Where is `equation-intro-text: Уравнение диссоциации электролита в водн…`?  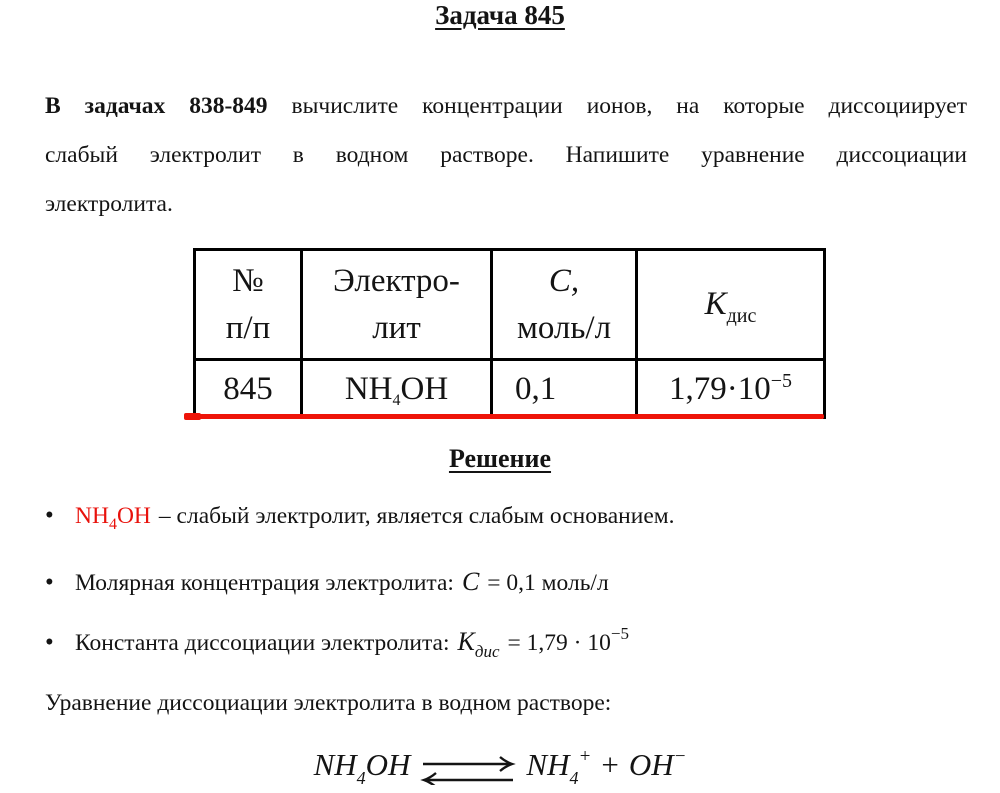 equation-intro-text: Уравнение диссоциации электролита в водн… is located at coordinates (328, 703).